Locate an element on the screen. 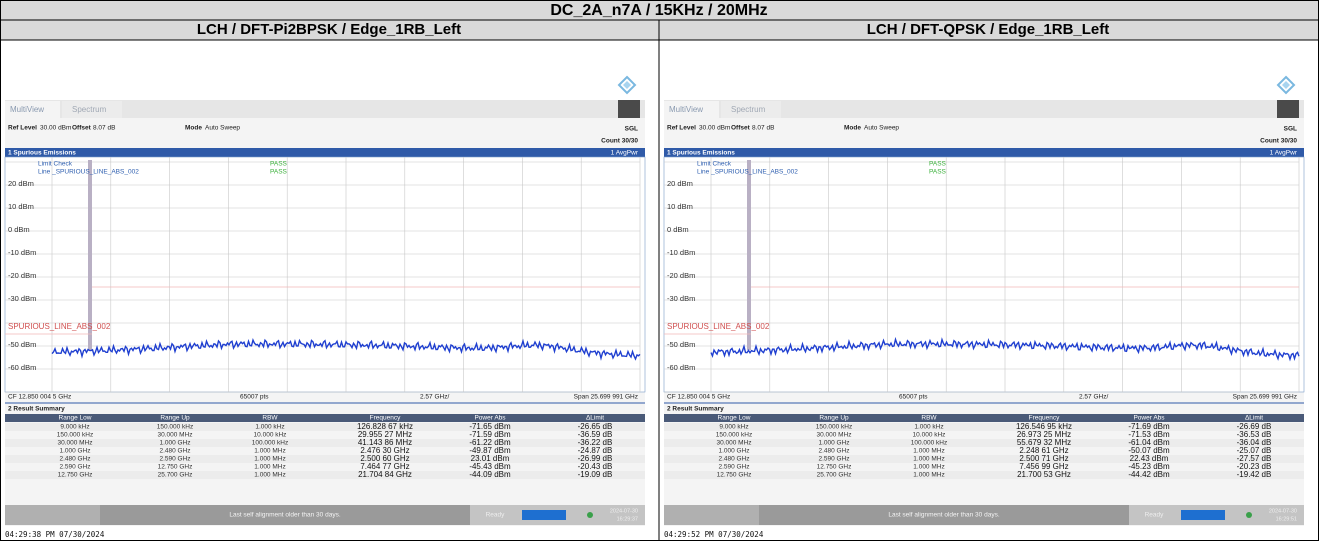 The image size is (1319, 546). y-axis-label: -50 dBm is located at coordinates (681, 344).